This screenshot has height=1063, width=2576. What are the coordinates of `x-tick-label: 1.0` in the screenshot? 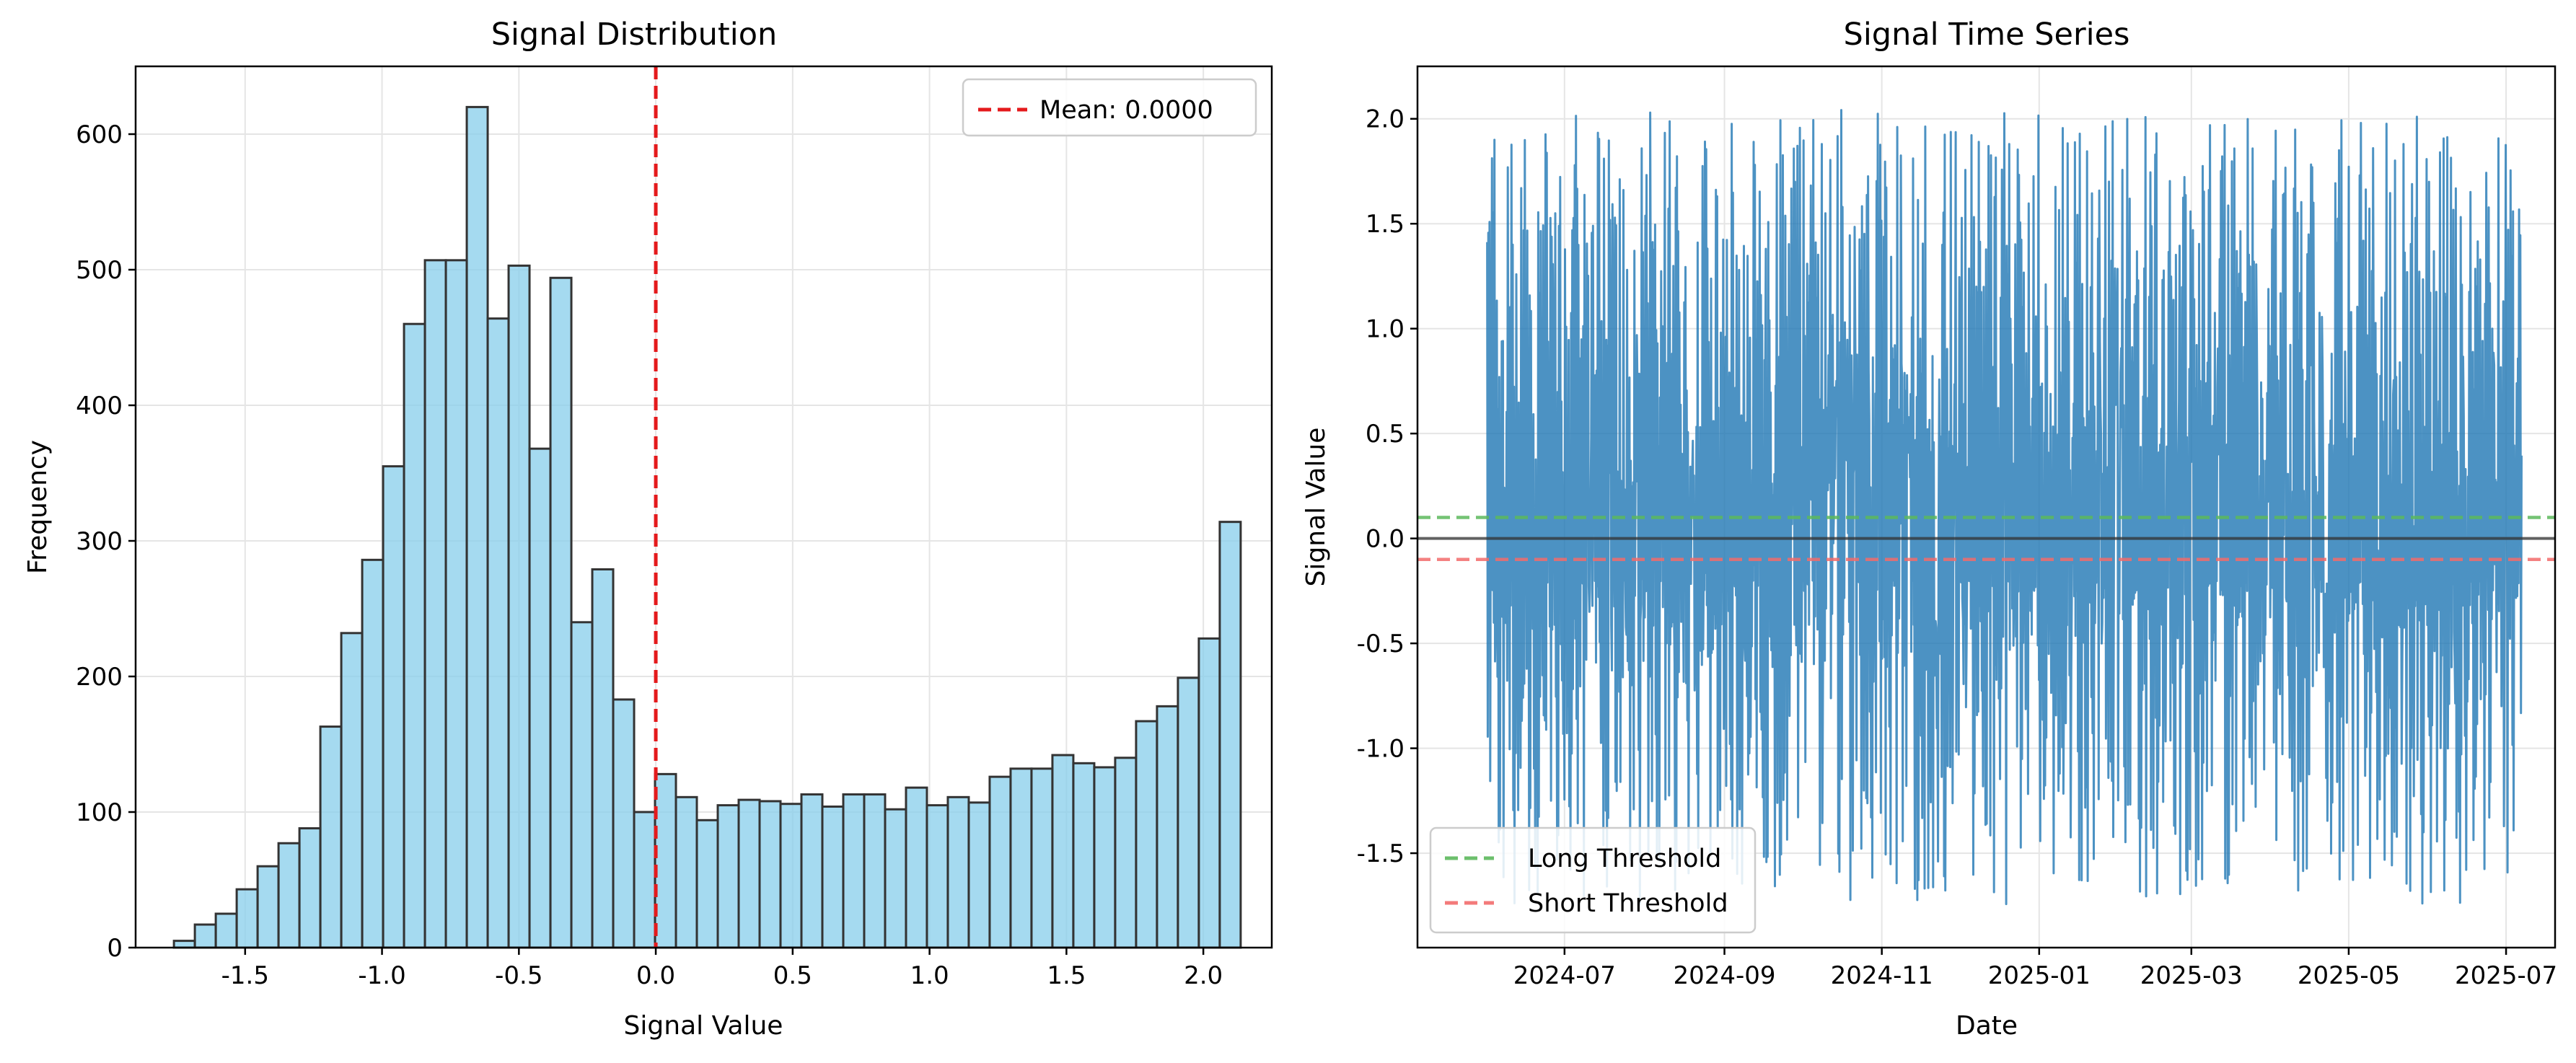 It's located at (929, 975).